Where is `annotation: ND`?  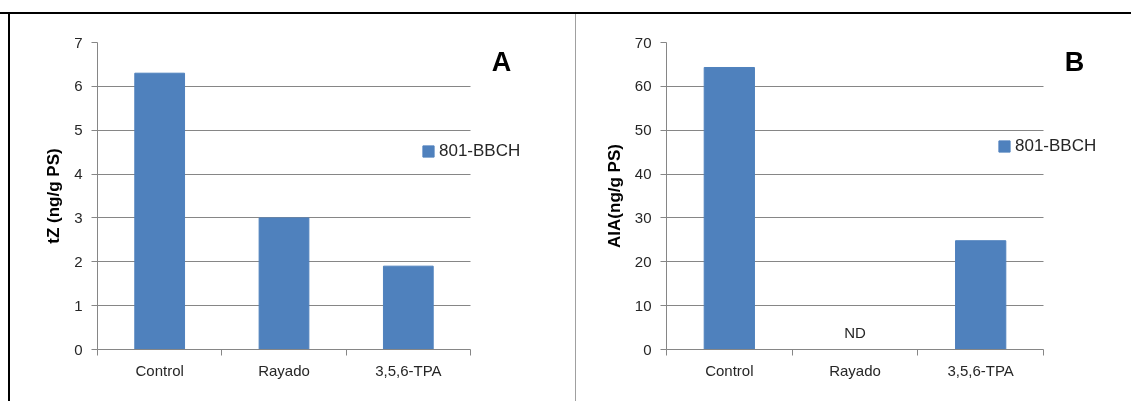
annotation: ND is located at coordinates (855, 332).